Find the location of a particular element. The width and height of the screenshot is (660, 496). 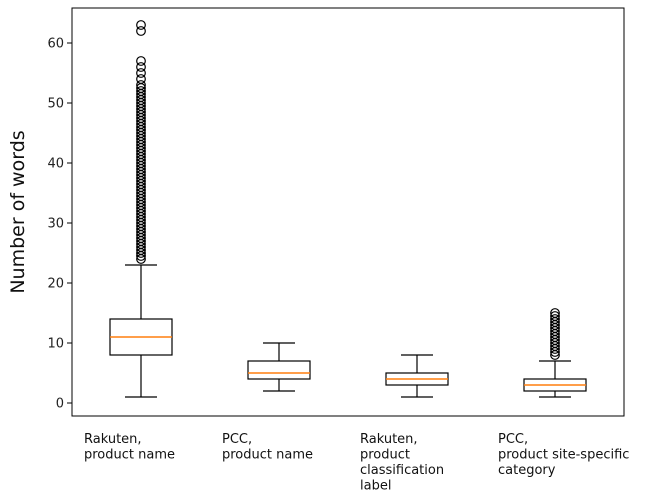

y-axis: 0 10 20 30 40 50 60 is located at coordinates (59, 224).